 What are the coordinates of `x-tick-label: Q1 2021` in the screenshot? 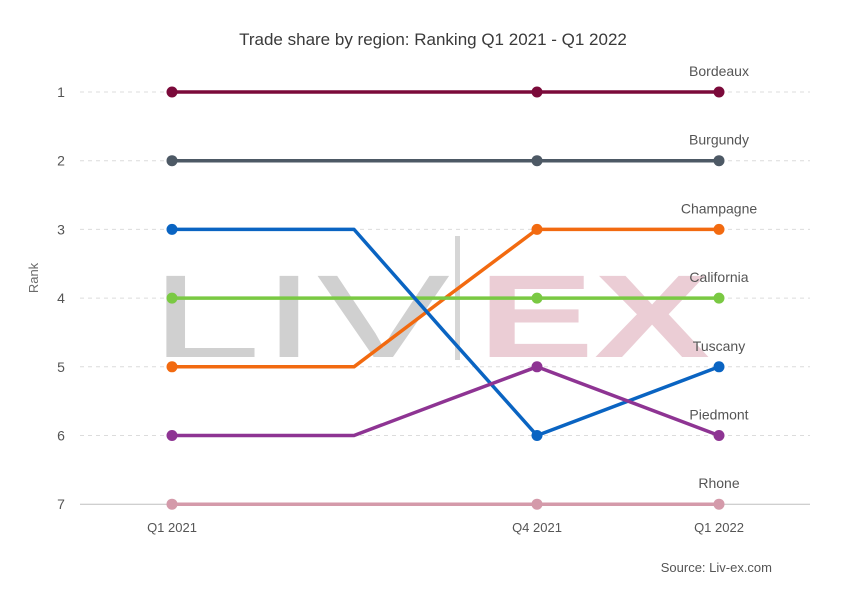 It's located at (172, 527).